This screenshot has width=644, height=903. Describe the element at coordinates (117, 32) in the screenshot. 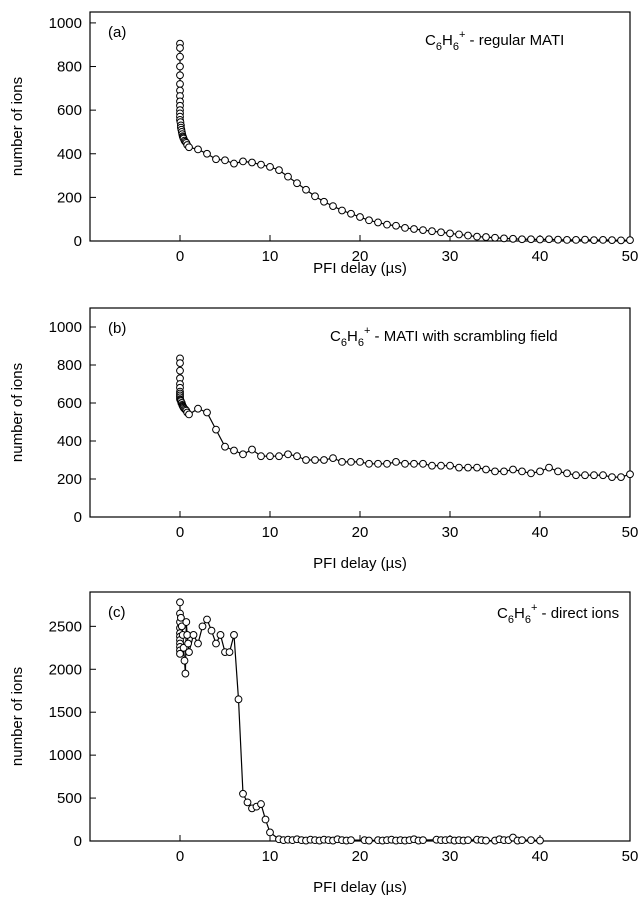

I see `panel-label: (a)` at that location.